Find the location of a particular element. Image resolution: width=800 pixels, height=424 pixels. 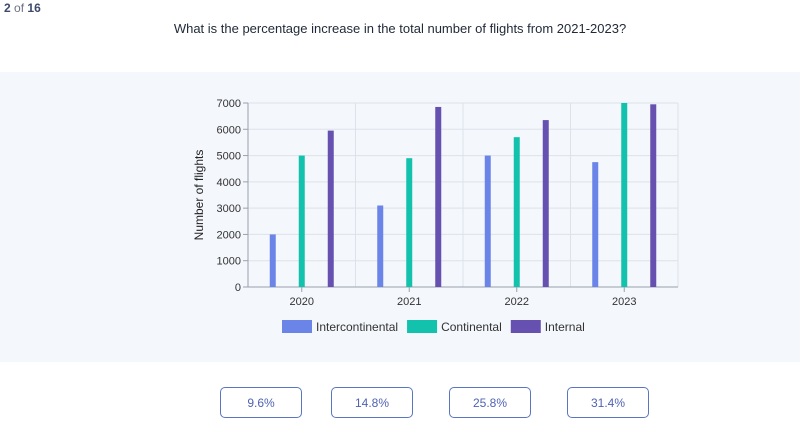

bar-continental-2020 is located at coordinates (301, 221).